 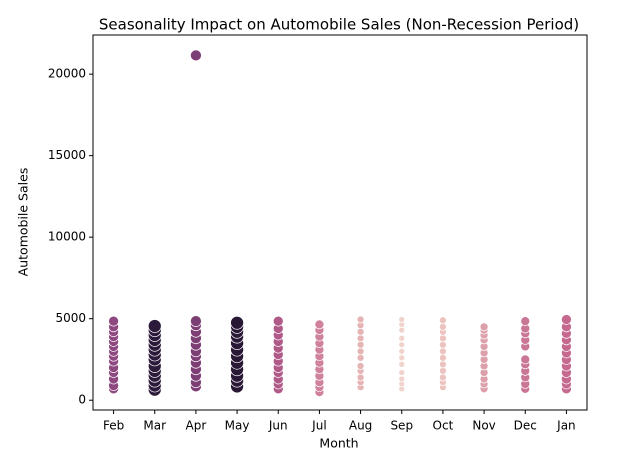 What do you see at coordinates (483, 426) in the screenshot?
I see `x-tick-label: Nov` at bounding box center [483, 426].